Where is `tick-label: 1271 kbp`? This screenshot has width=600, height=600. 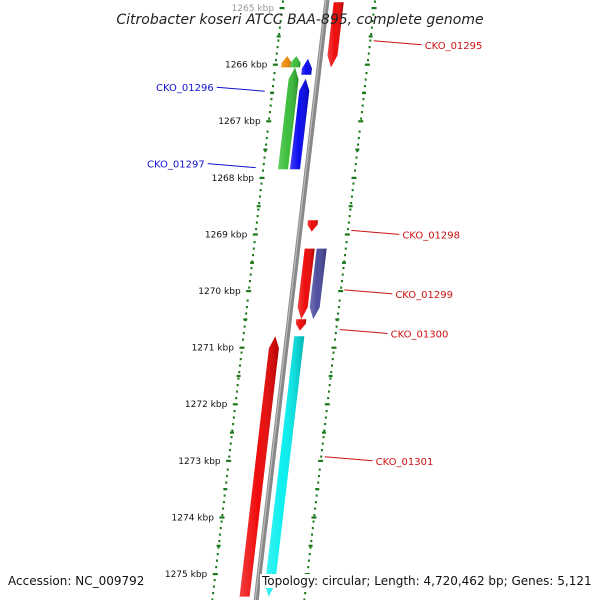 tick-label: 1271 kbp is located at coordinates (213, 349).